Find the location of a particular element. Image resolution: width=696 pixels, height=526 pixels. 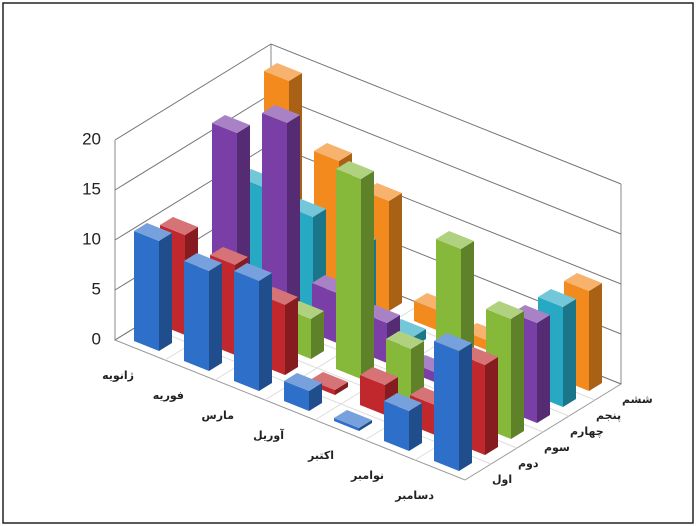

x-tick-label: آوریل is located at coordinates (268, 435).